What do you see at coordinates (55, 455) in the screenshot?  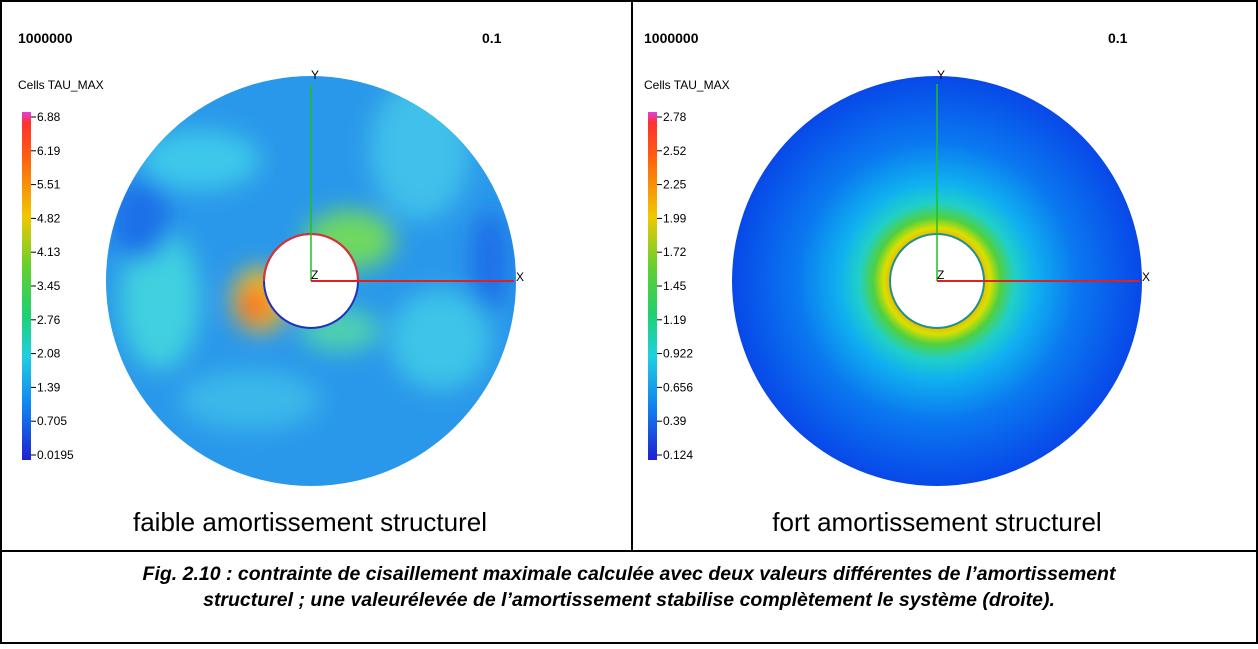 I see `colorbar-label: 0.0195` at bounding box center [55, 455].